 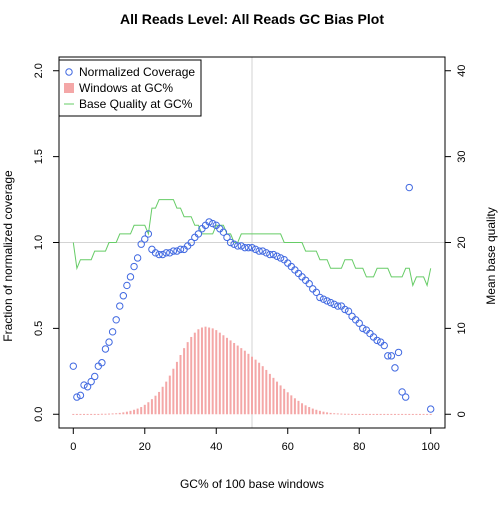 I want to click on legend-coverage-label: Normalized Coverage, so click(x=137, y=72).